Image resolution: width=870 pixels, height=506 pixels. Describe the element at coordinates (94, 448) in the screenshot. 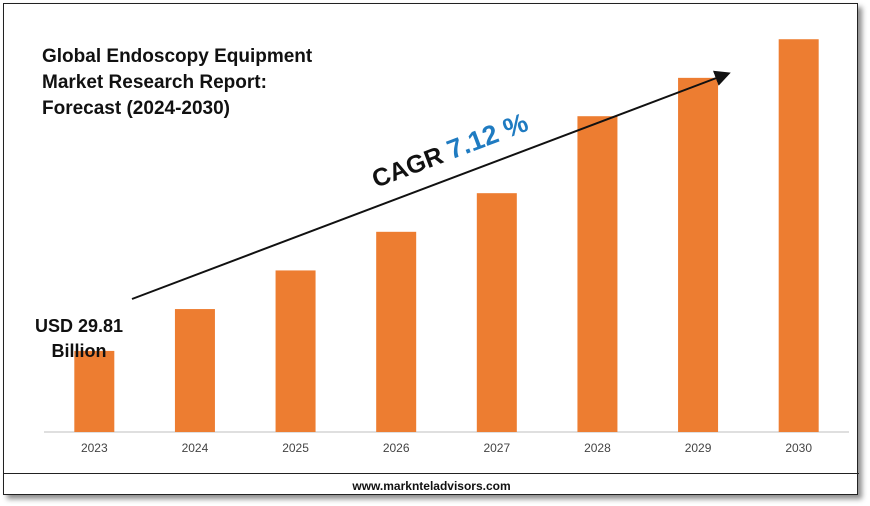

I see `x-tick-label-2023: 2023` at that location.